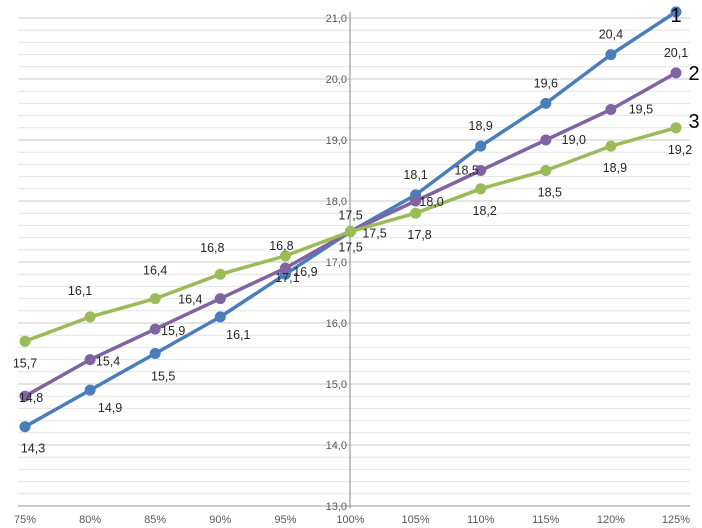 This screenshot has width=702, height=528. What do you see at coordinates (546, 520) in the screenshot?
I see `x-tick-label: 115%` at bounding box center [546, 520].